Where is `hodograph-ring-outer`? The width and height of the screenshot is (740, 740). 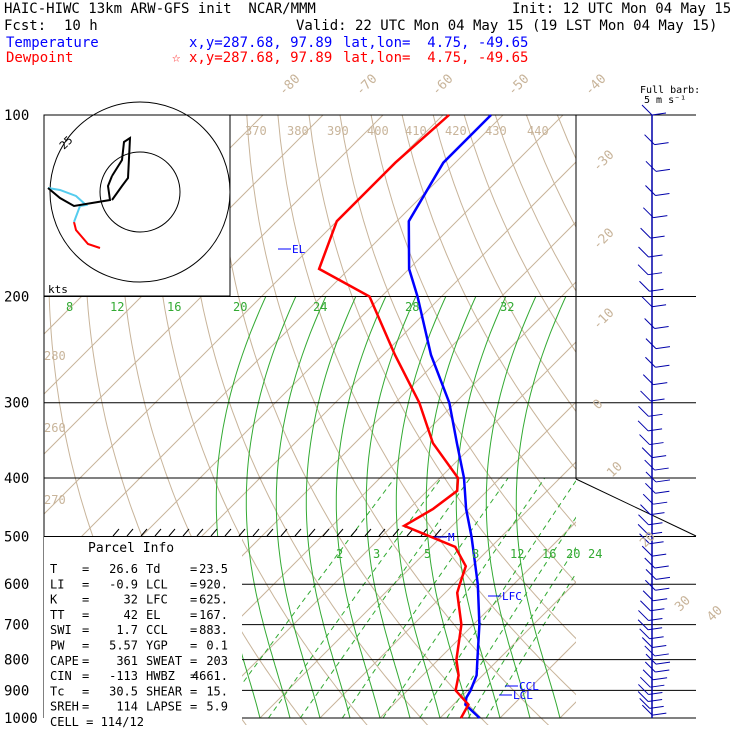
hodograph-ring-outer is located at coordinates (140, 192).